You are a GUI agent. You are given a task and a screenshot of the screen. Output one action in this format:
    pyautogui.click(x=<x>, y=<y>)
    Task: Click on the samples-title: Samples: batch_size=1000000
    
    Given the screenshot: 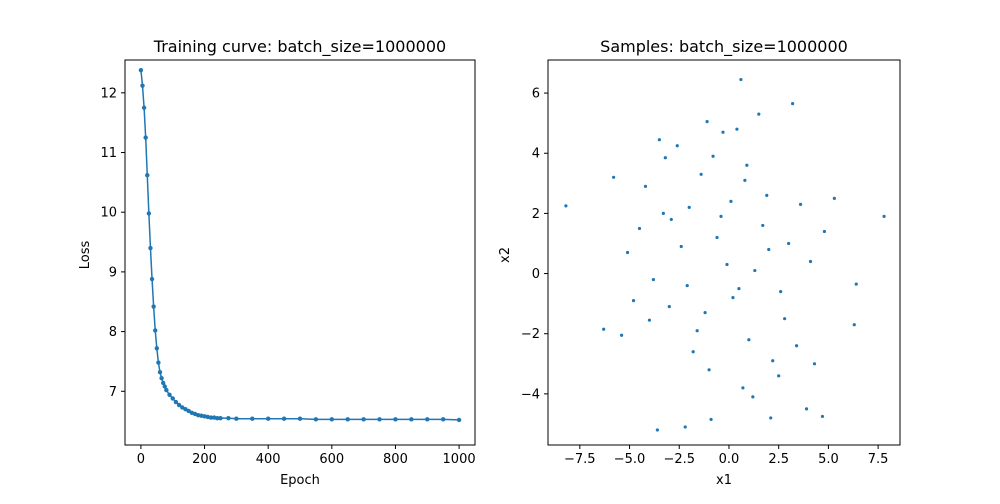 What is the action you would take?
    pyautogui.click(x=724, y=47)
    